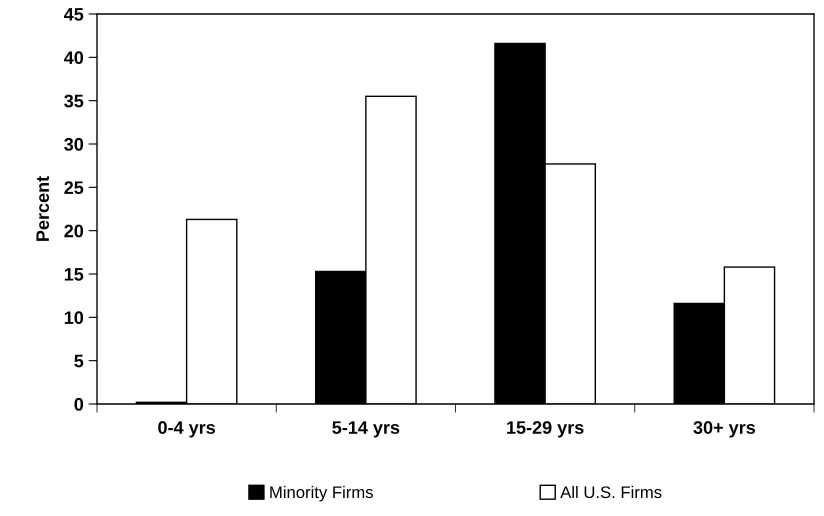  Describe the element at coordinates (545, 429) in the screenshot. I see `x-tick-label: 15-29 yrs` at that location.